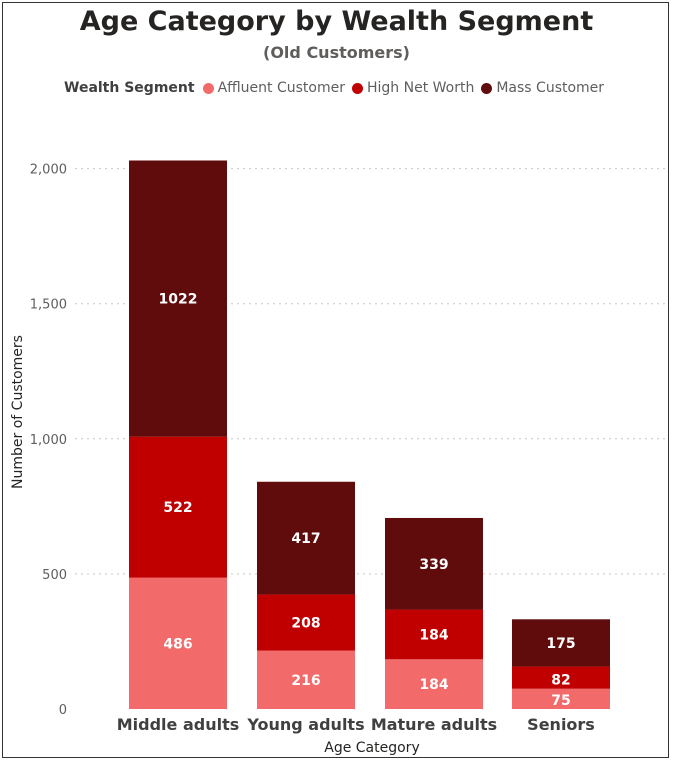 Image resolution: width=673 pixels, height=762 pixels. What do you see at coordinates (178, 724) in the screenshot?
I see `x-tick-label: Middle adults` at bounding box center [178, 724].